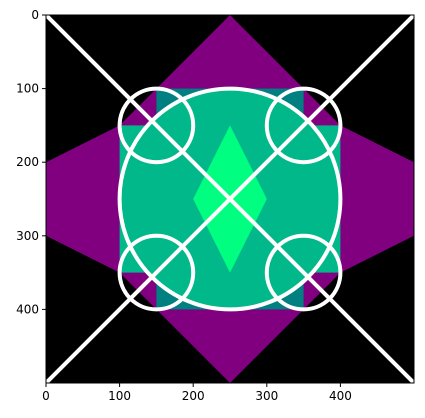  I want to click on y-tick-label: 100, so click(27, 89).